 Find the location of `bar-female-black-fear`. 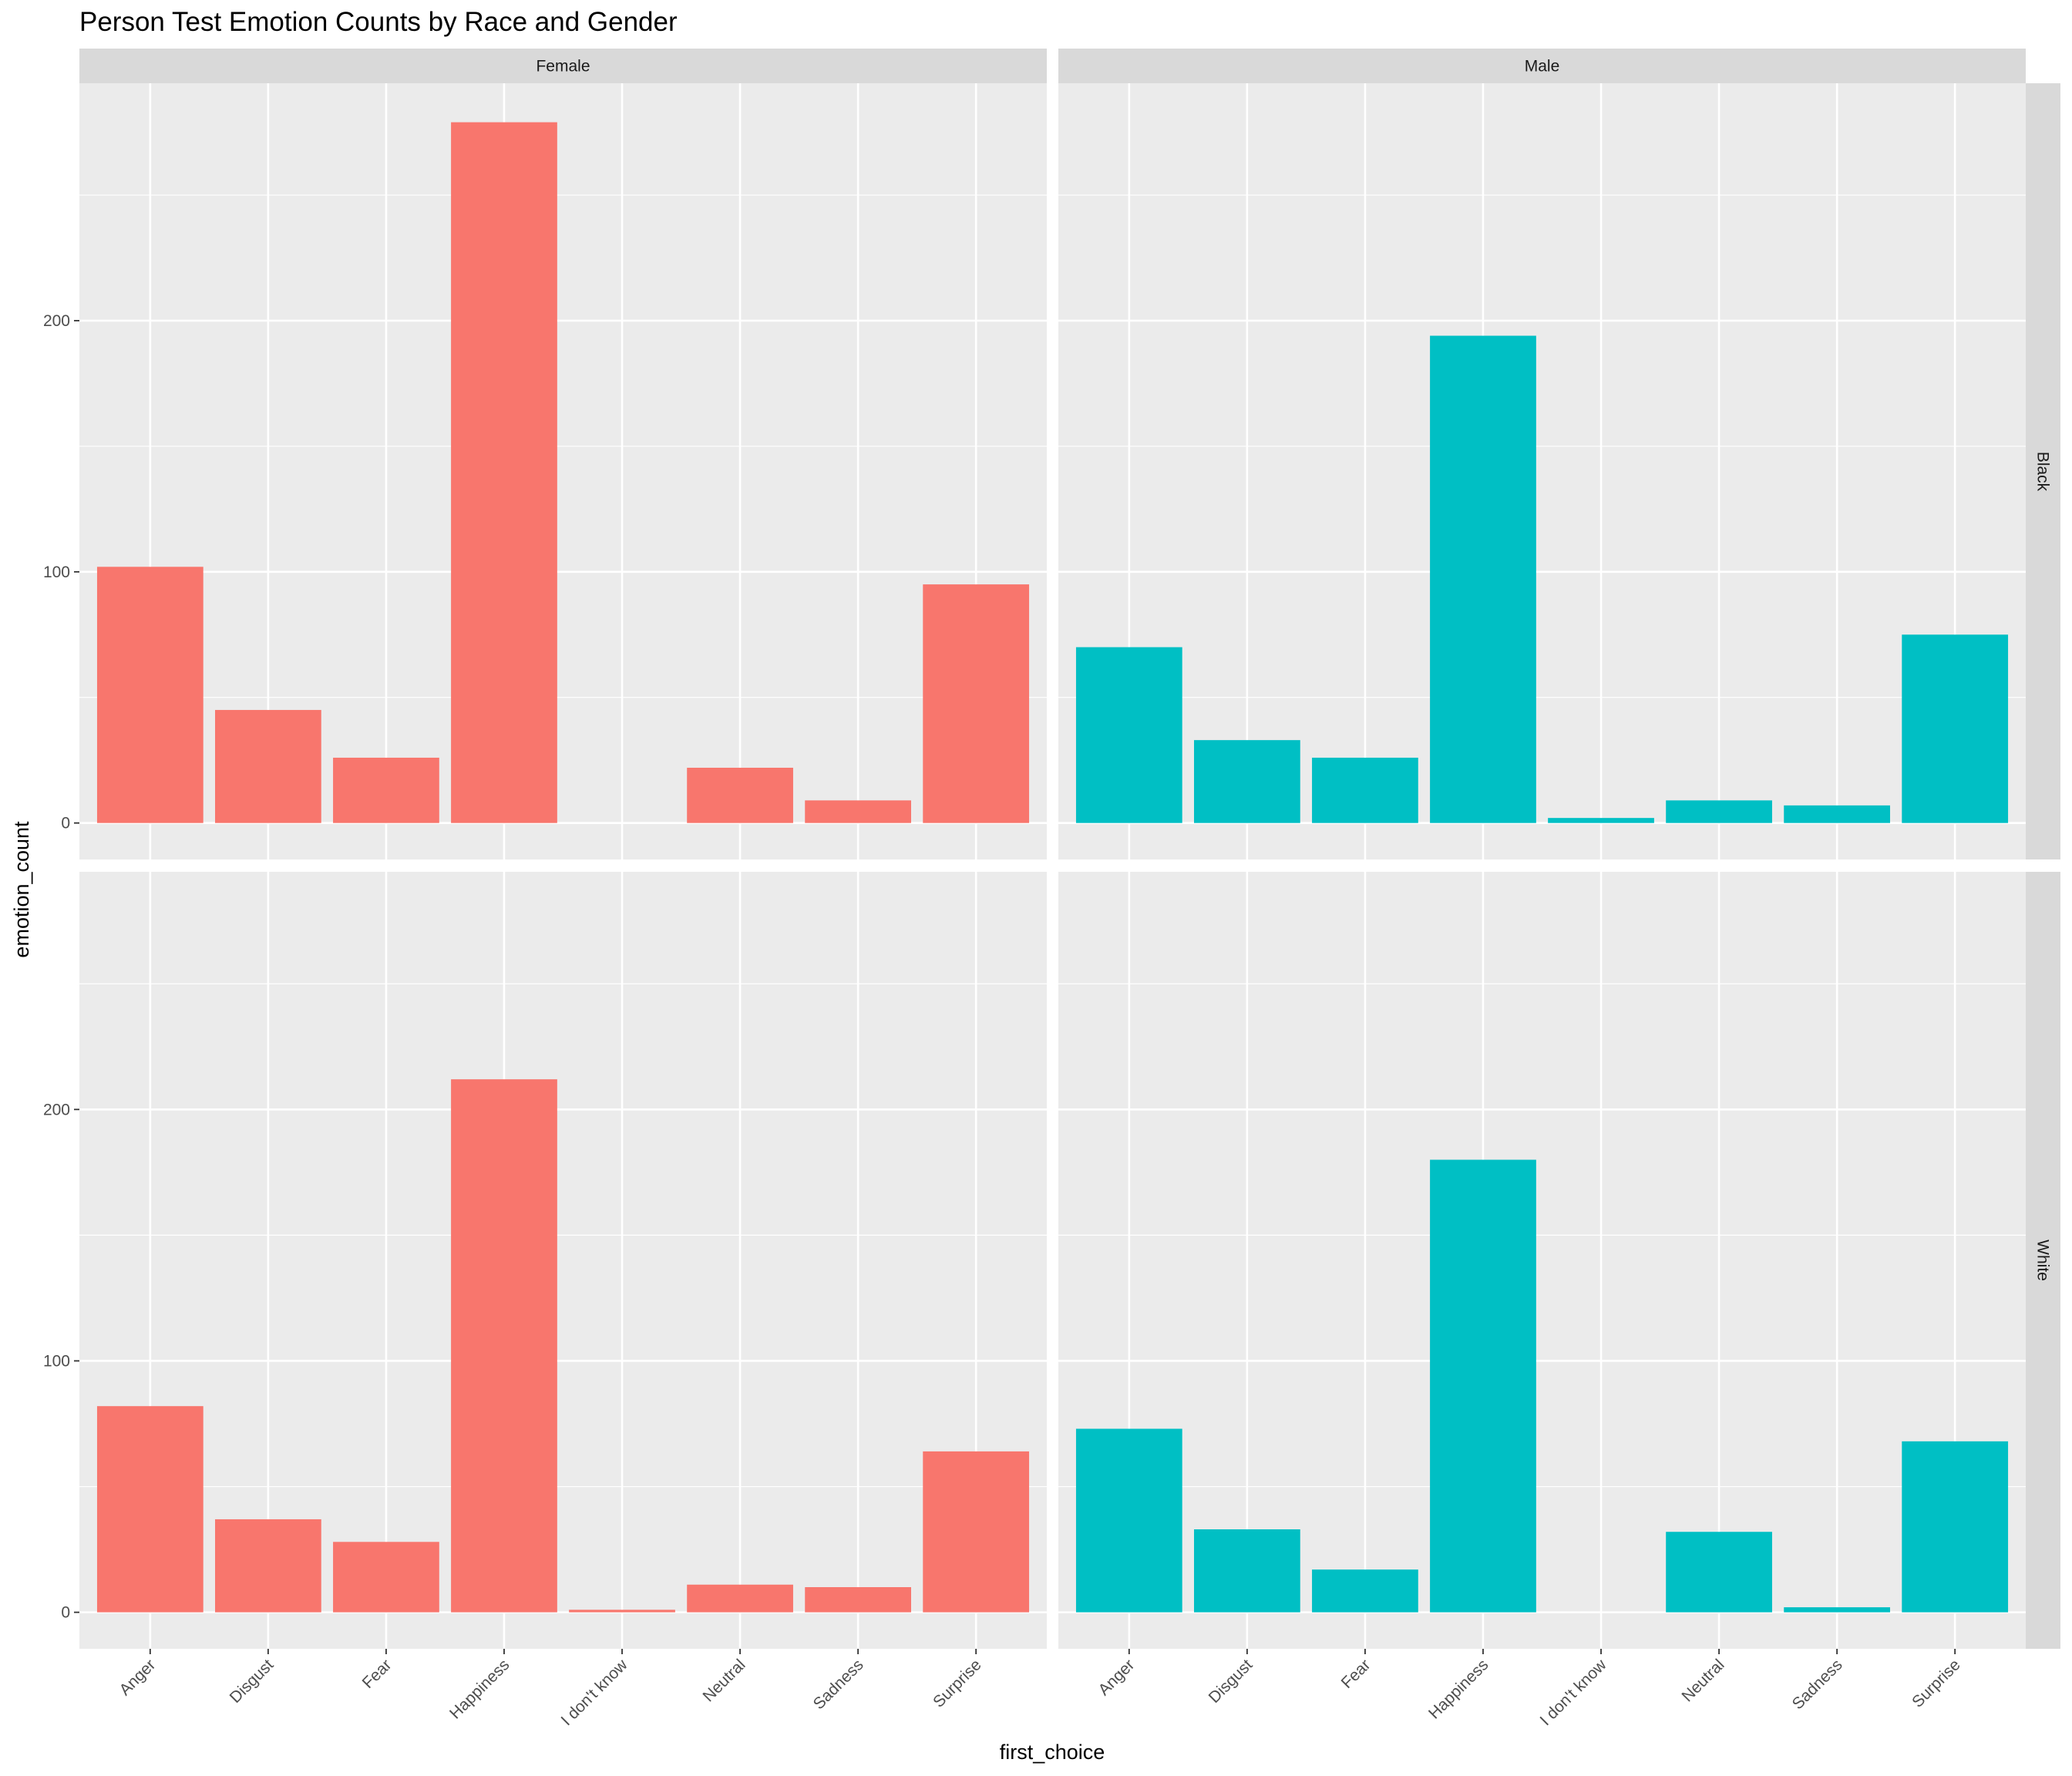

bar-female-black-fear is located at coordinates (386, 790).